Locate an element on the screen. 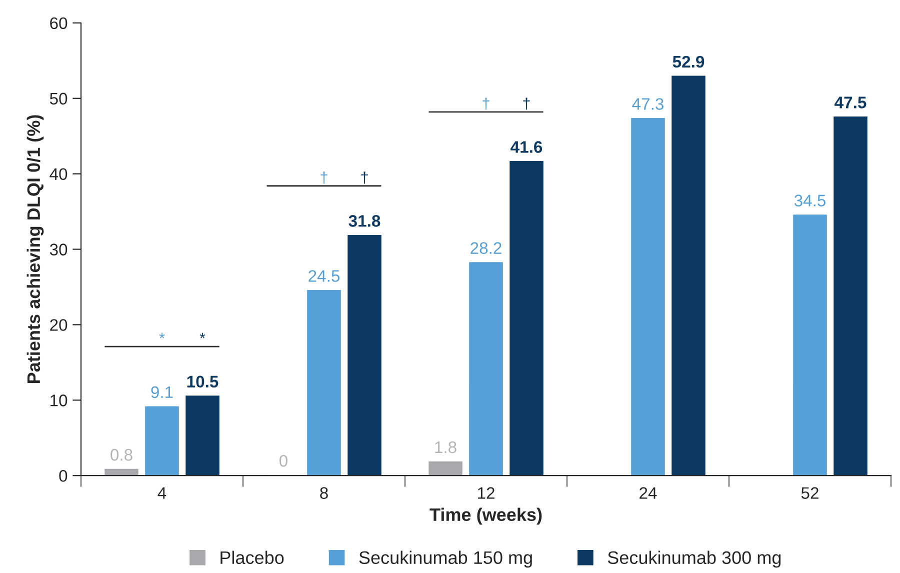 The image size is (900, 573). data-label: 52.9 is located at coordinates (688, 62).